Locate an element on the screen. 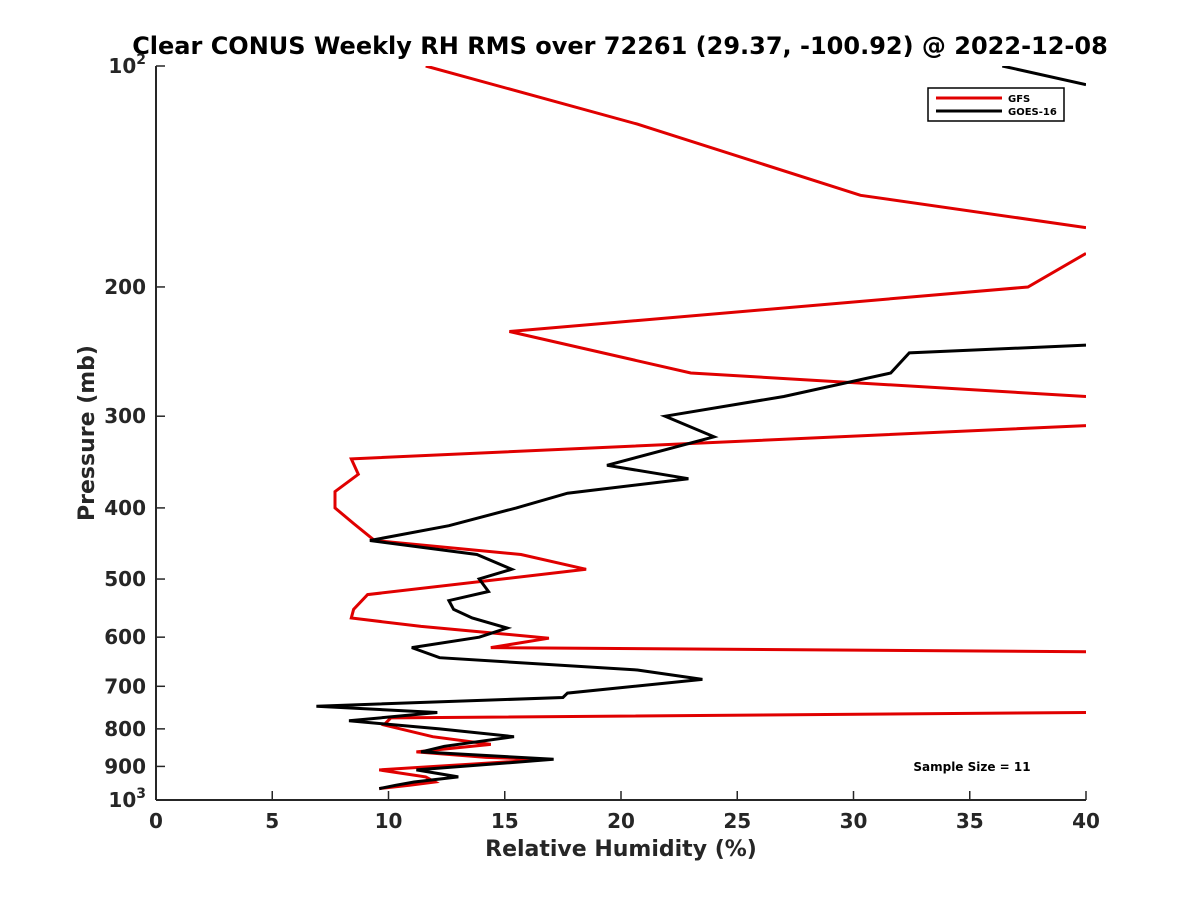 Image resolution: width=1200 pixels, height=900 pixels. x-axis-label: Relative Humidity (%) is located at coordinates (621, 849).